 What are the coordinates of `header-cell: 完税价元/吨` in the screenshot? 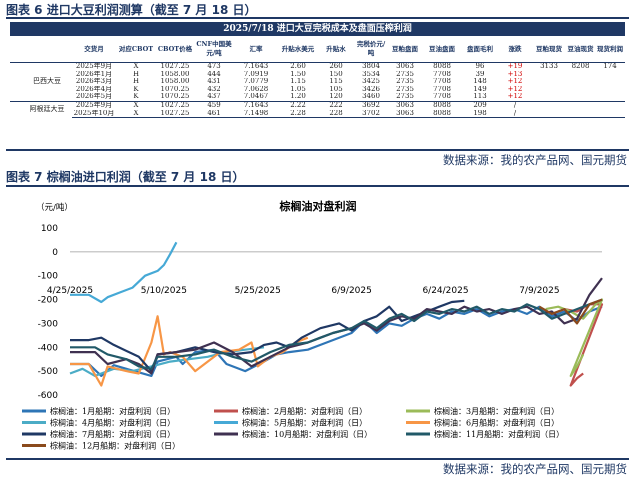 It's located at (371, 49).